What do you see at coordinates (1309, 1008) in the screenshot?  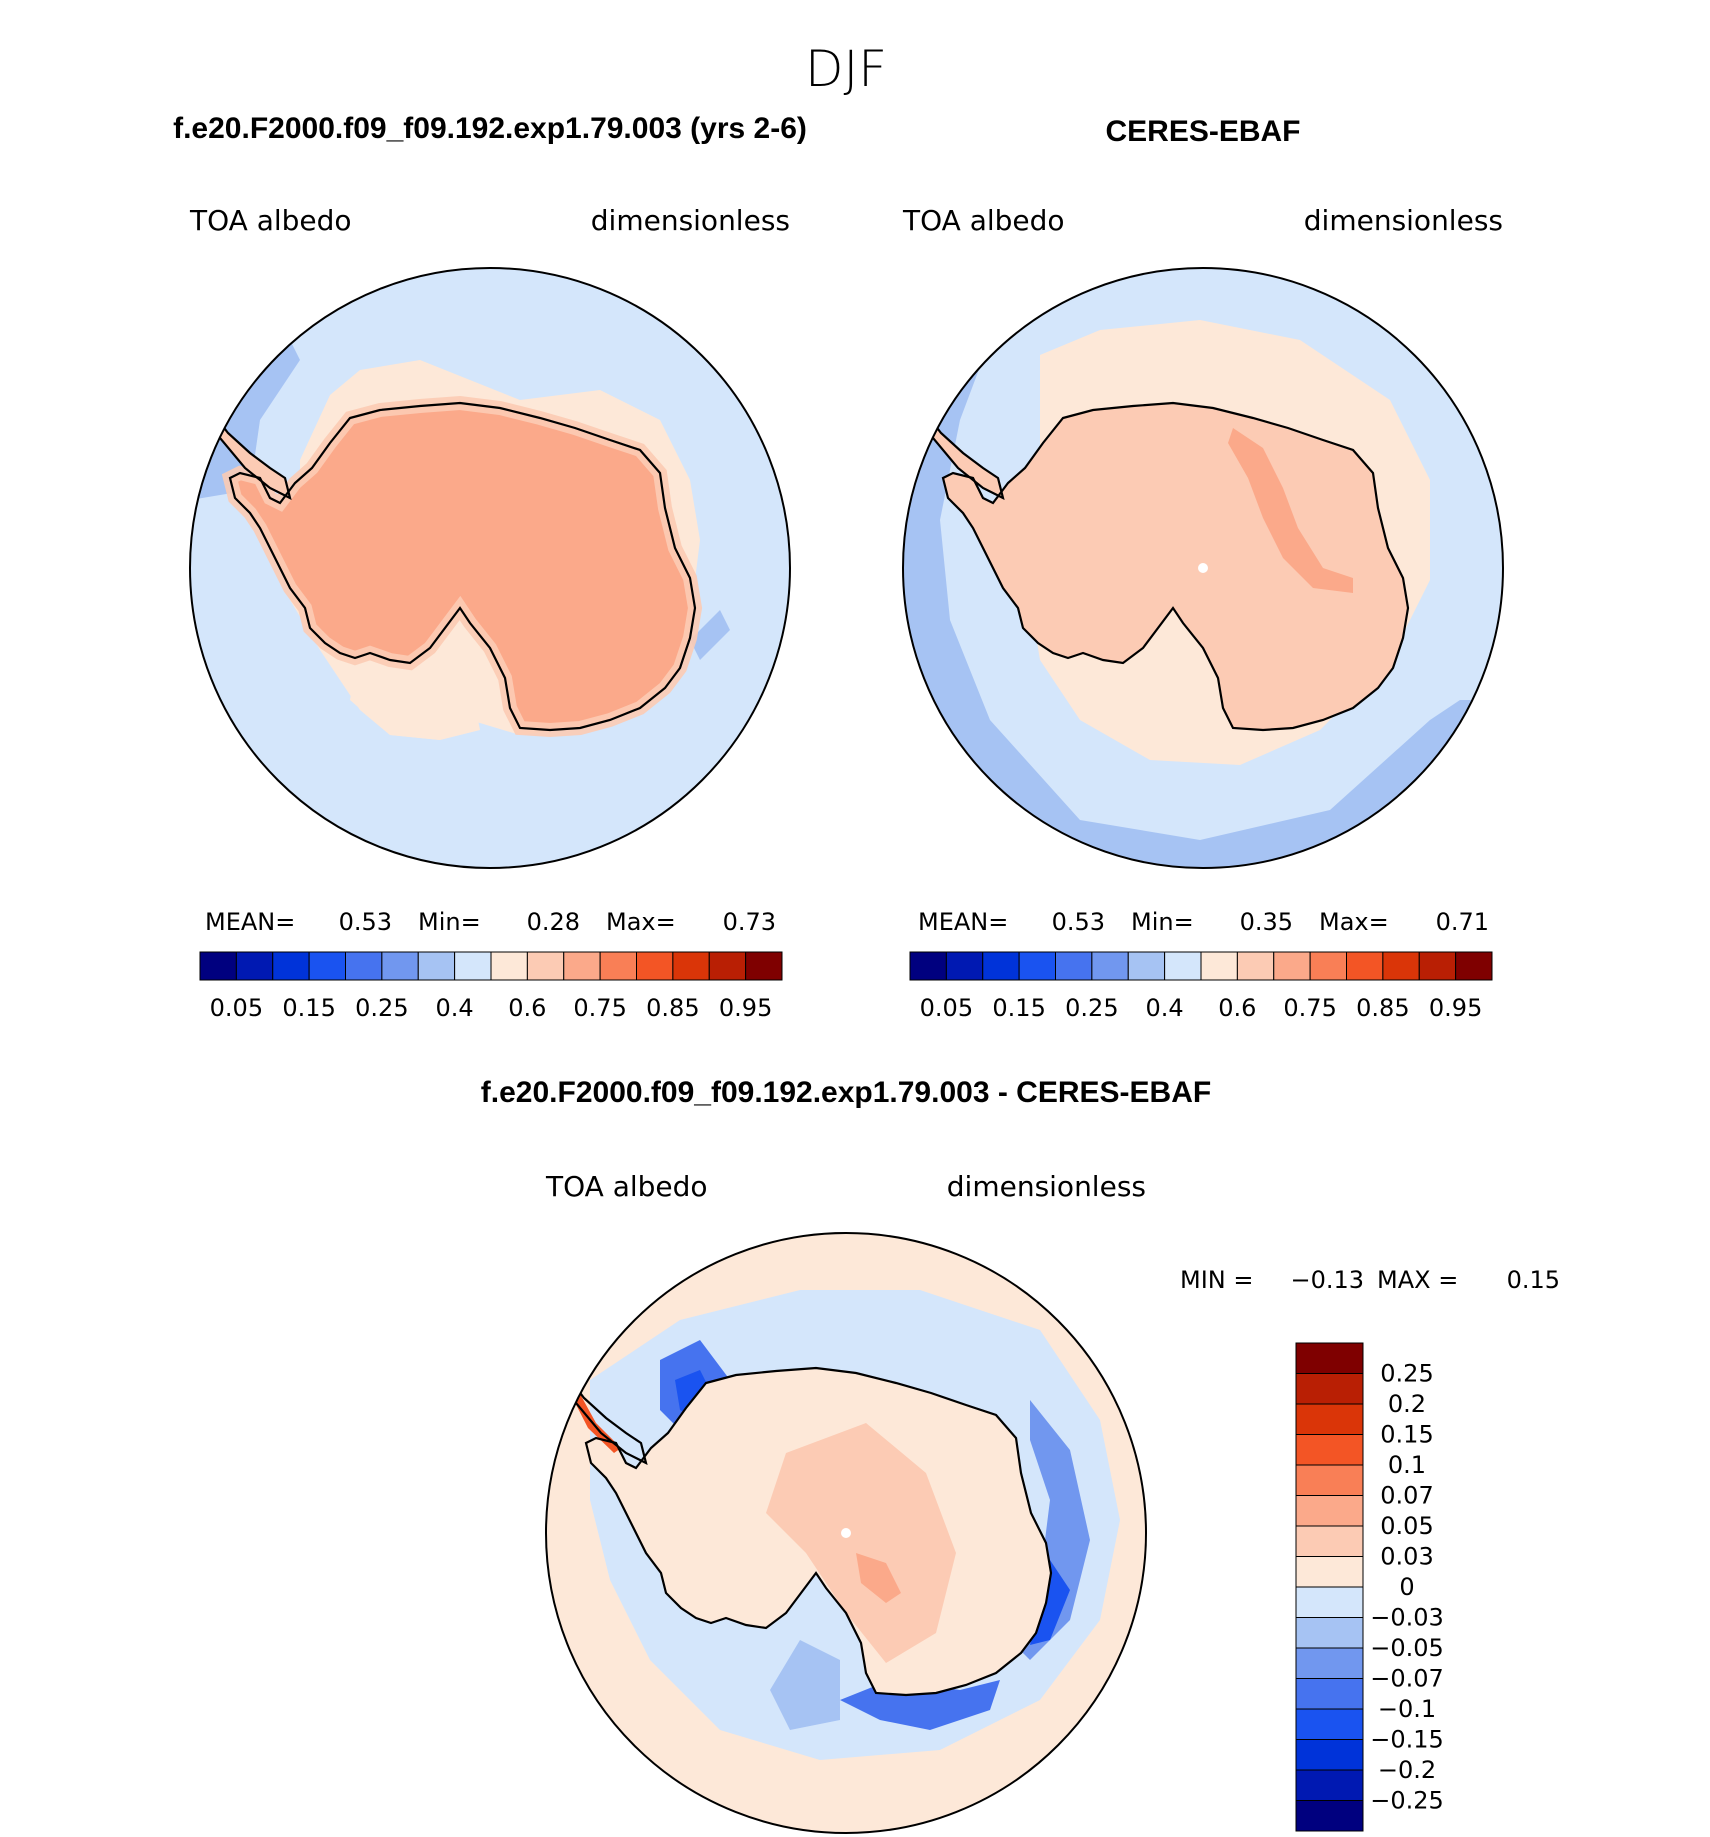 I see `colorbar-tick-label: 0.75` at bounding box center [1309, 1008].